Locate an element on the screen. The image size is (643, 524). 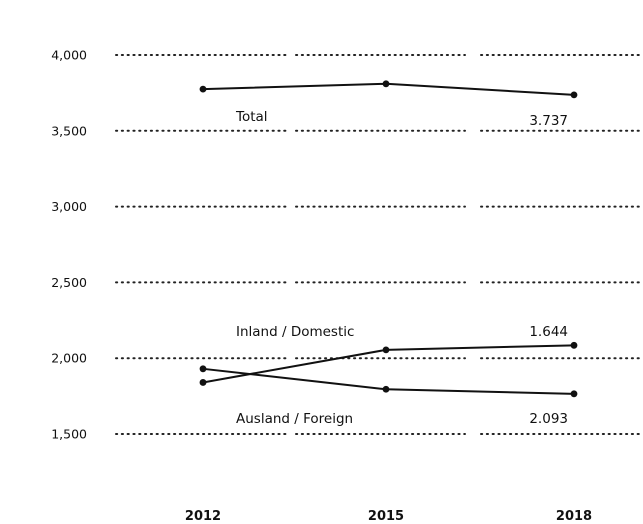
series-annotation: 1.644 is located at coordinates (548, 332).